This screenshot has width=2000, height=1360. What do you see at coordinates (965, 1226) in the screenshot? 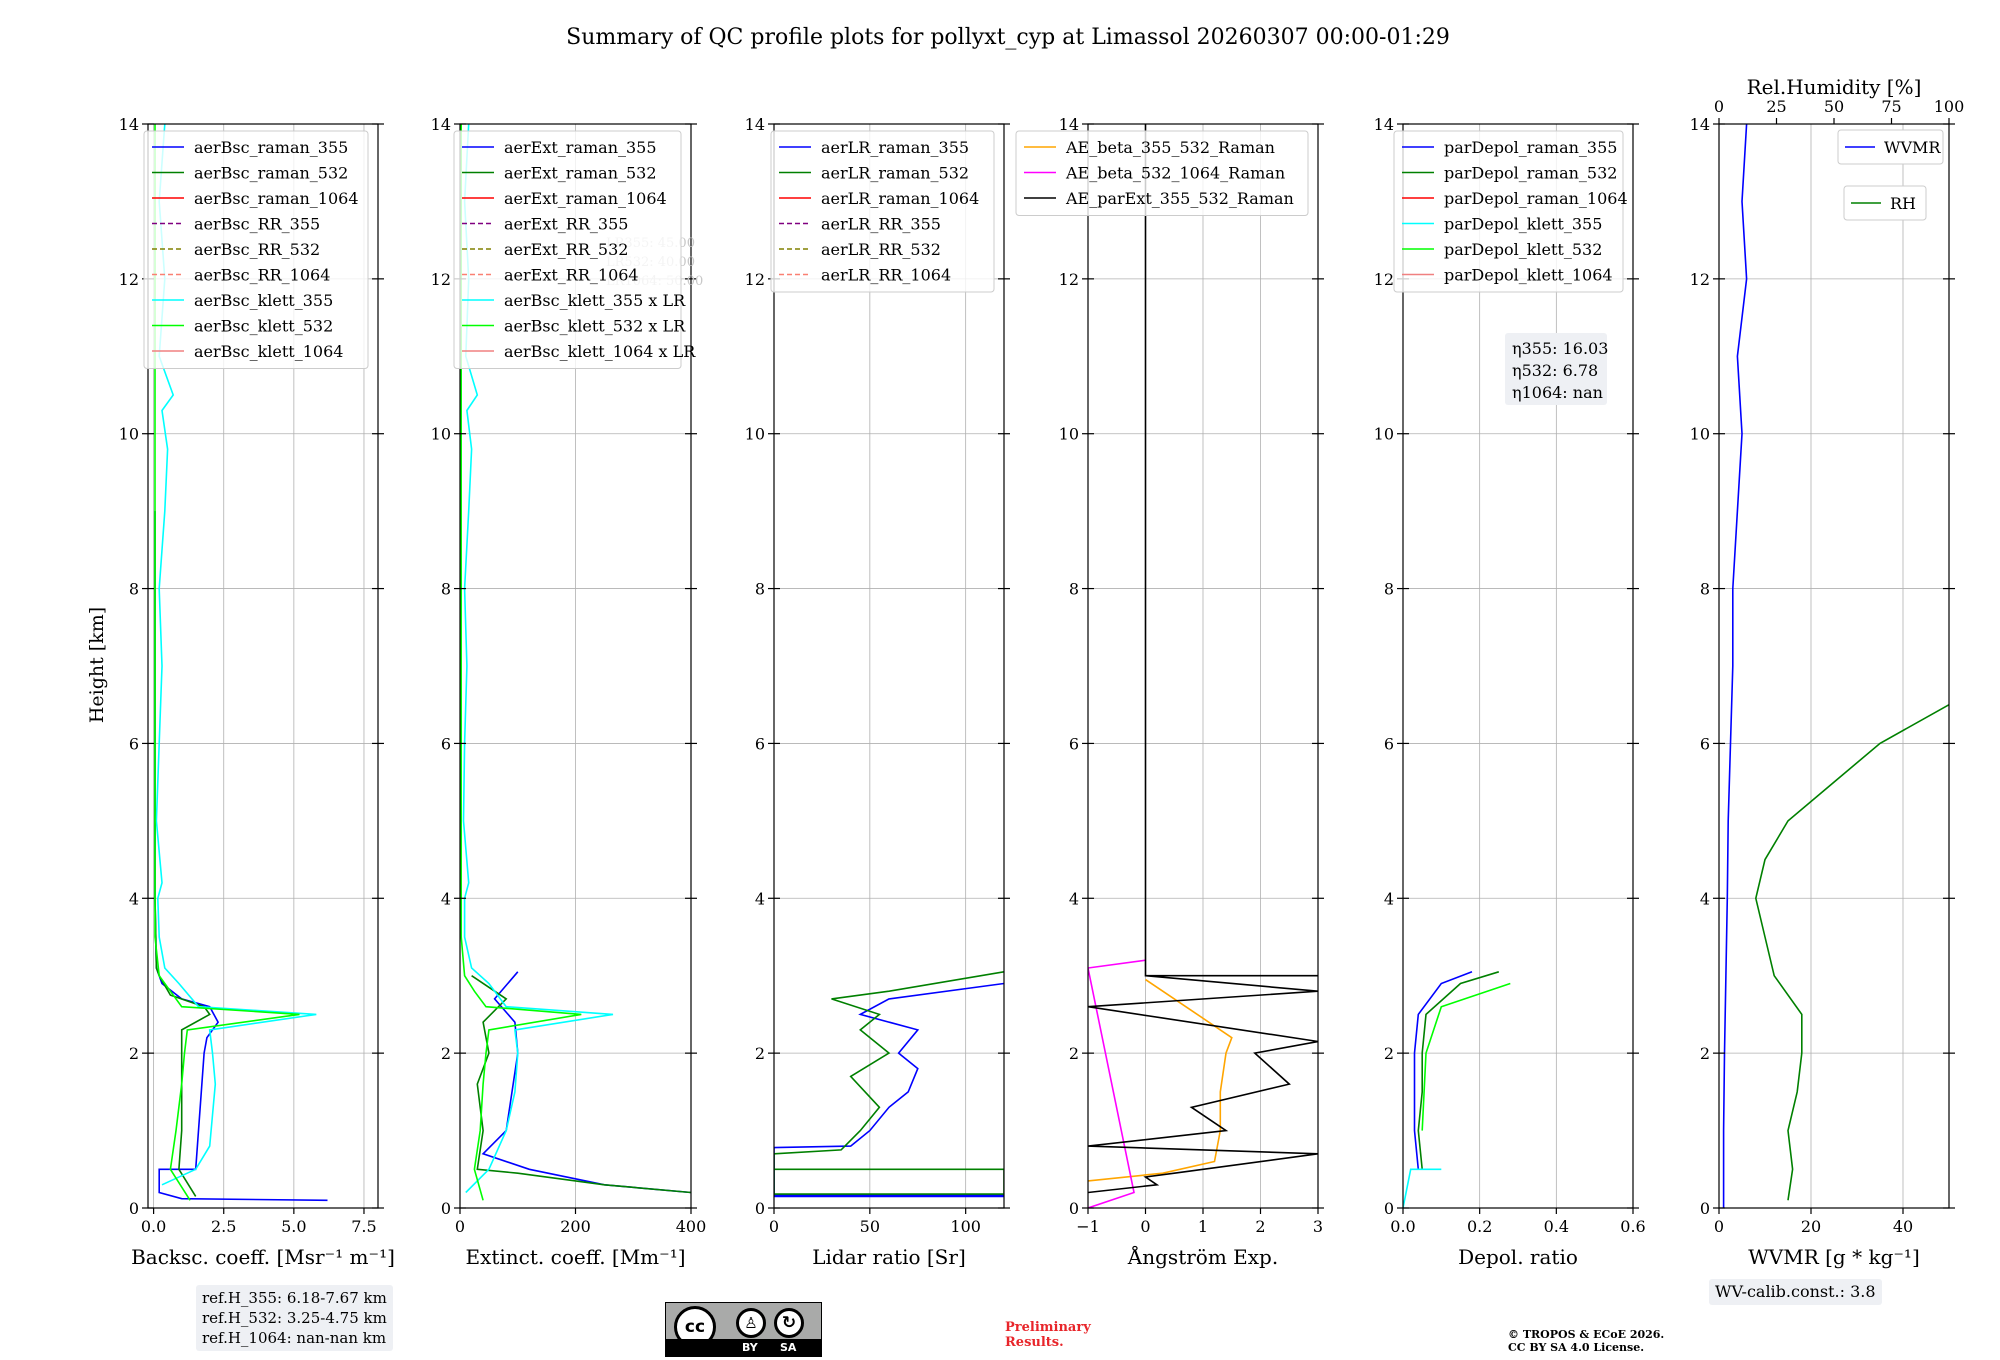
I see `x-tick-label: 100` at bounding box center [965, 1226].